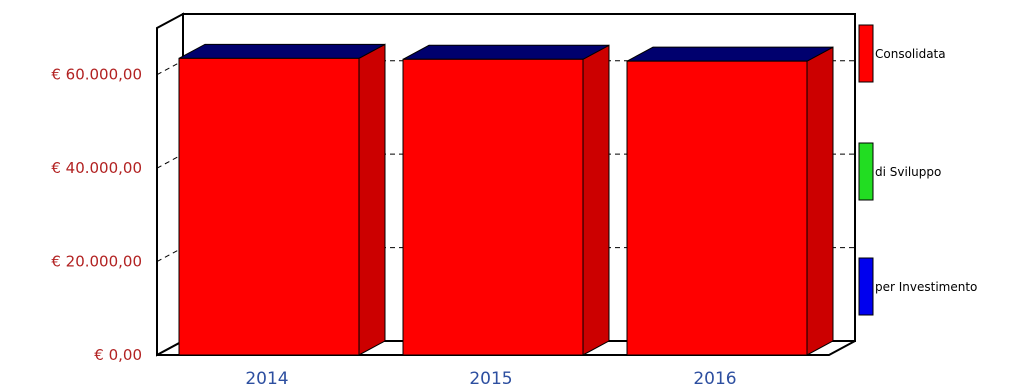 The image size is (1012, 387). What do you see at coordinates (714, 378) in the screenshot?
I see `x-tick-label: 2016` at bounding box center [714, 378].